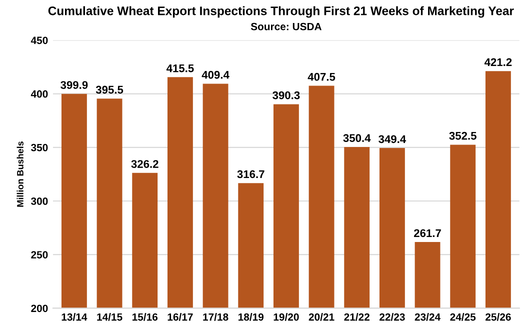 The width and height of the screenshot is (530, 335). I want to click on data-label: 390.3, so click(286, 95).